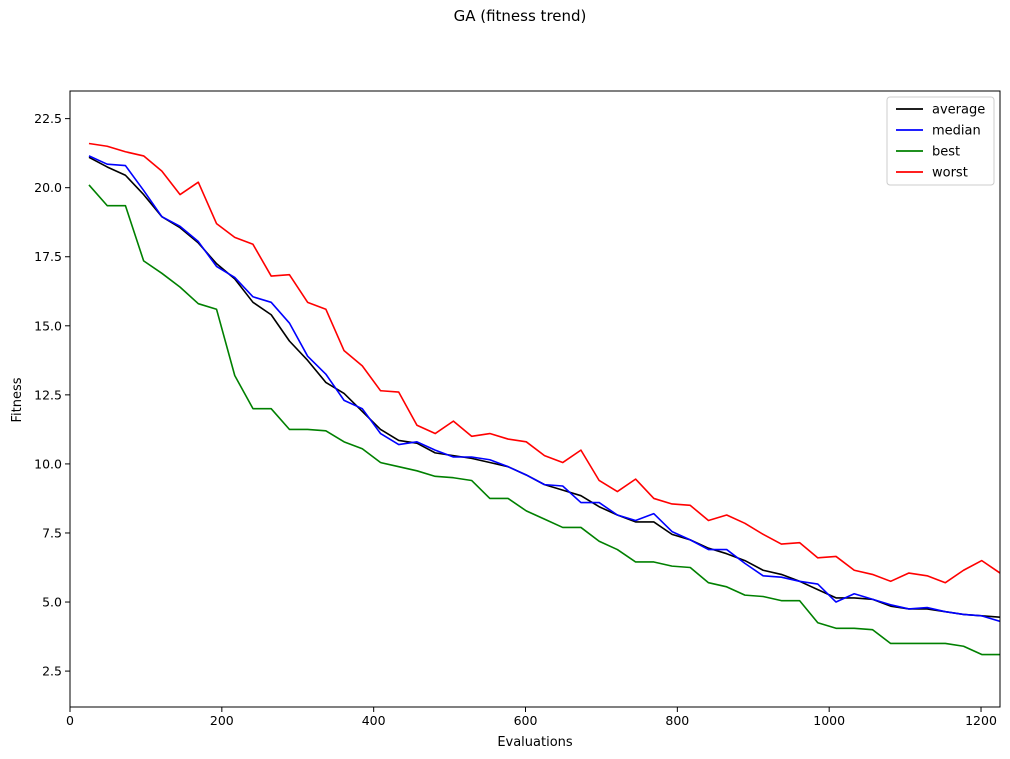 The width and height of the screenshot is (1010, 759). Describe the element at coordinates (48, 325) in the screenshot. I see `y-tick-label: 15.0` at that location.